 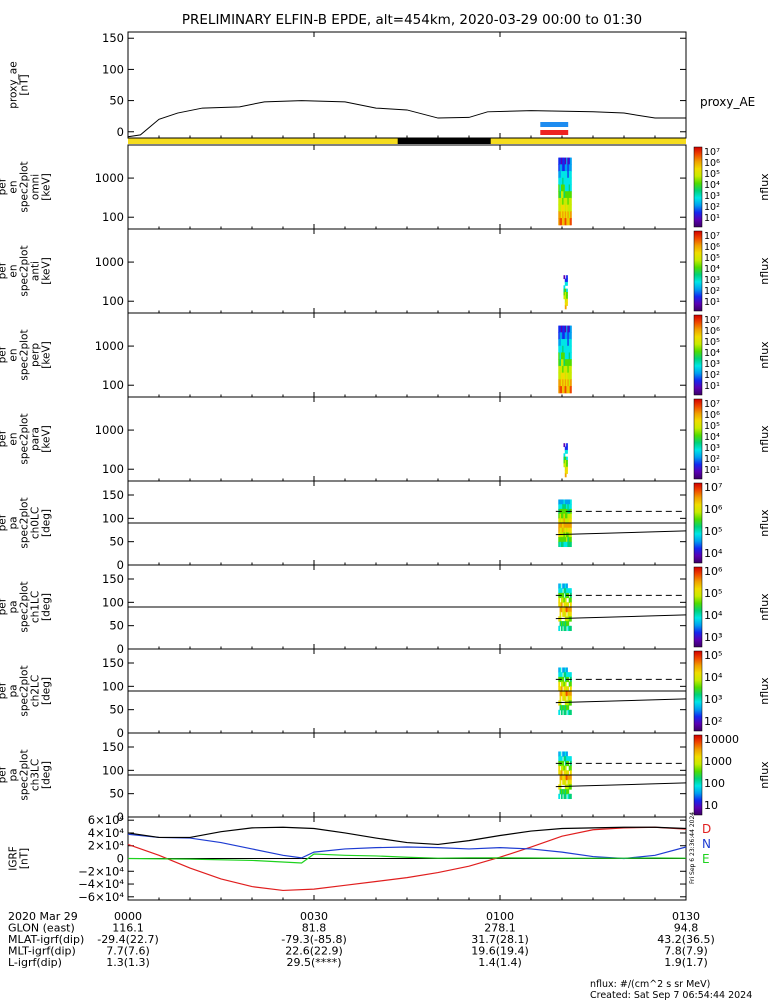 What do you see at coordinates (650, 984) in the screenshot?
I see `footer-units: nflux: #/(cm^2 s sr MeV)` at bounding box center [650, 984].